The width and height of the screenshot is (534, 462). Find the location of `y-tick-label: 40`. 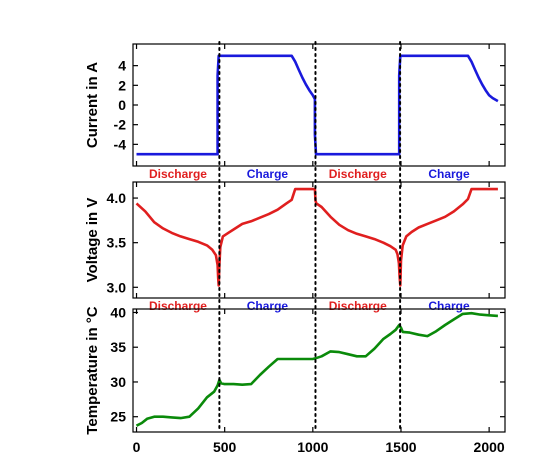

y-tick-label: 40 is located at coordinates (118, 312).